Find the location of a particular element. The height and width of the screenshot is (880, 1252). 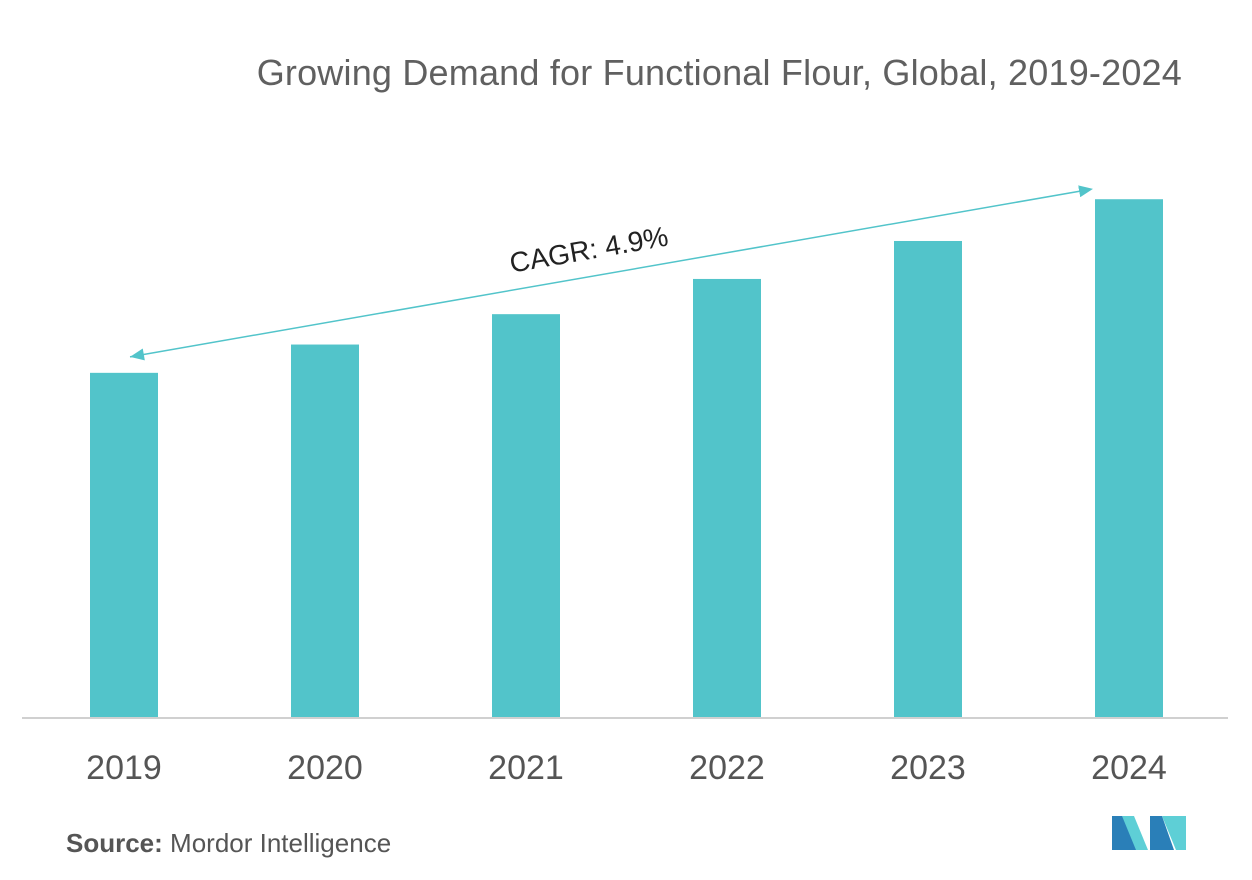

x-tick-label-2020: 2020 is located at coordinates (325, 768).